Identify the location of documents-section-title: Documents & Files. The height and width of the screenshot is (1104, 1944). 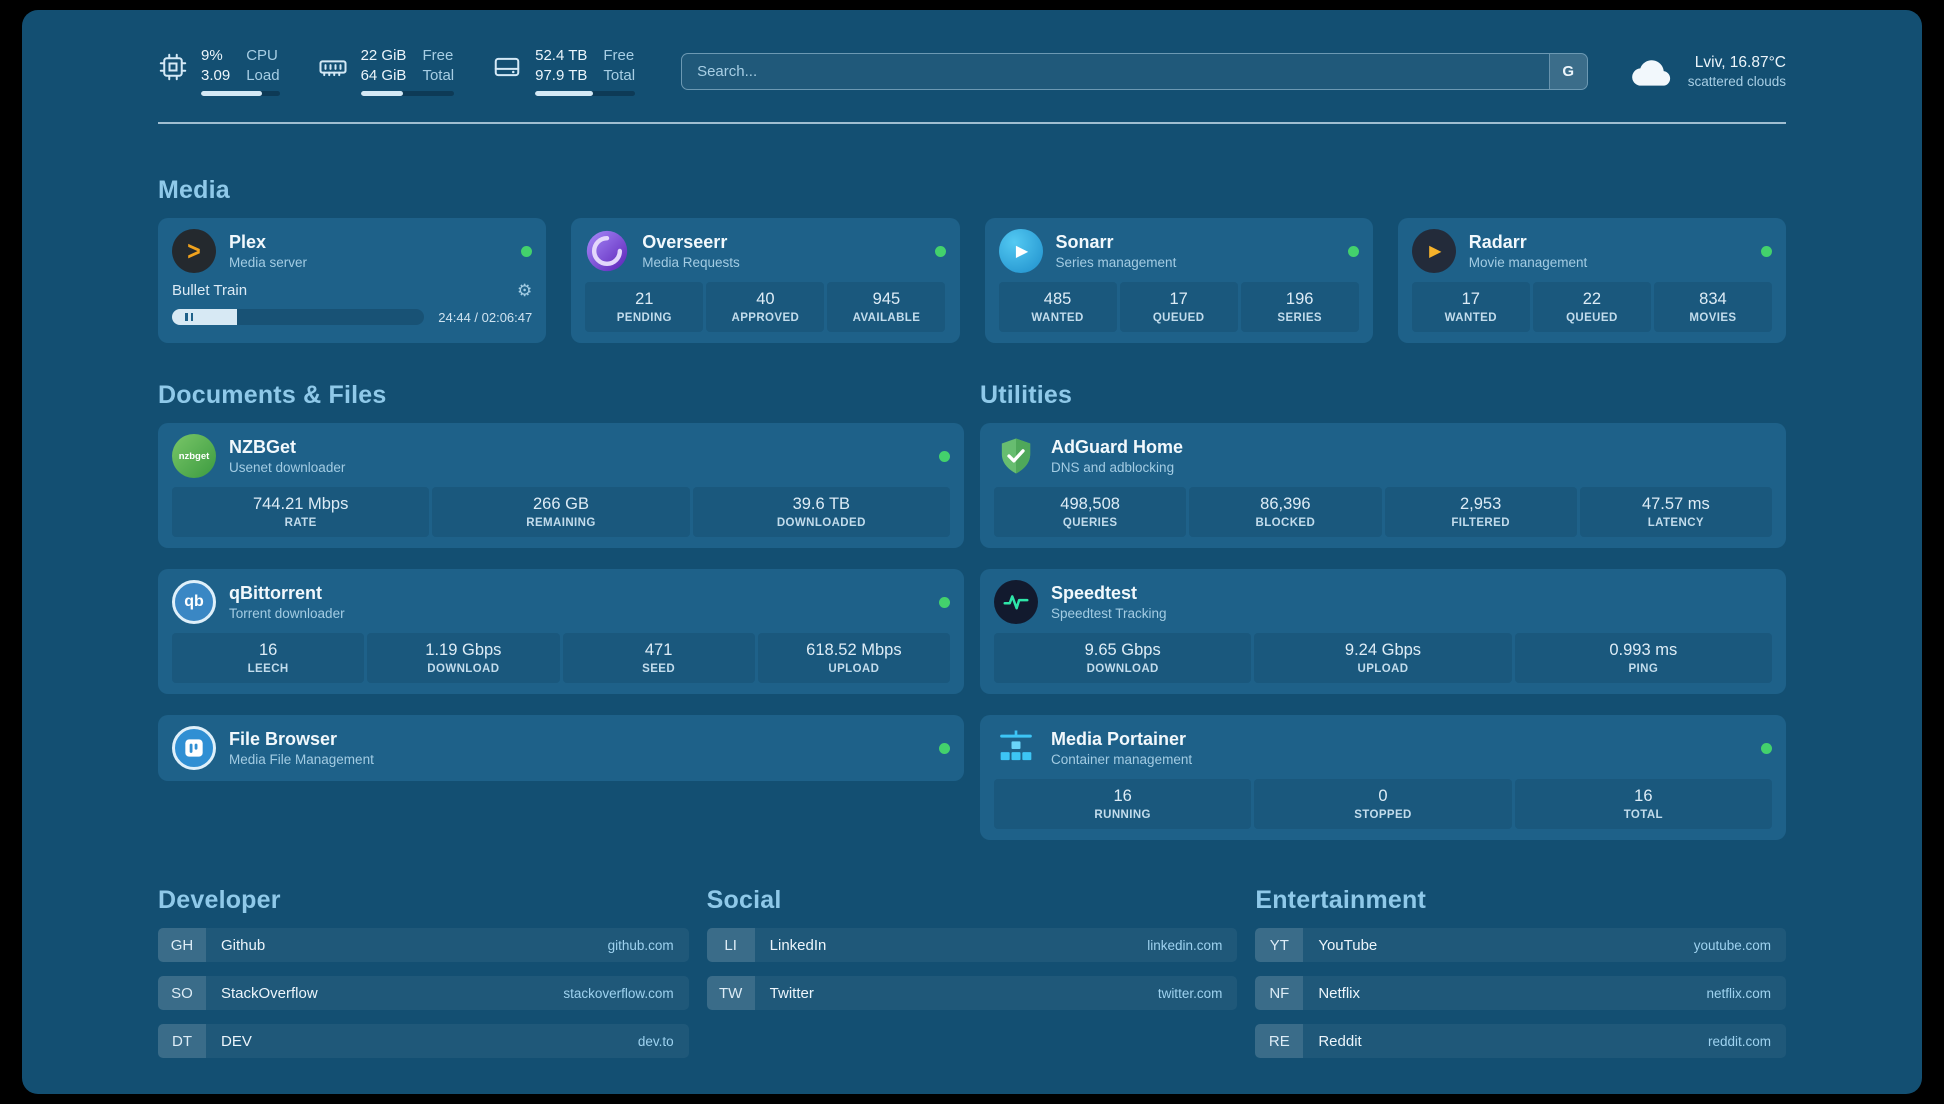
(272, 395).